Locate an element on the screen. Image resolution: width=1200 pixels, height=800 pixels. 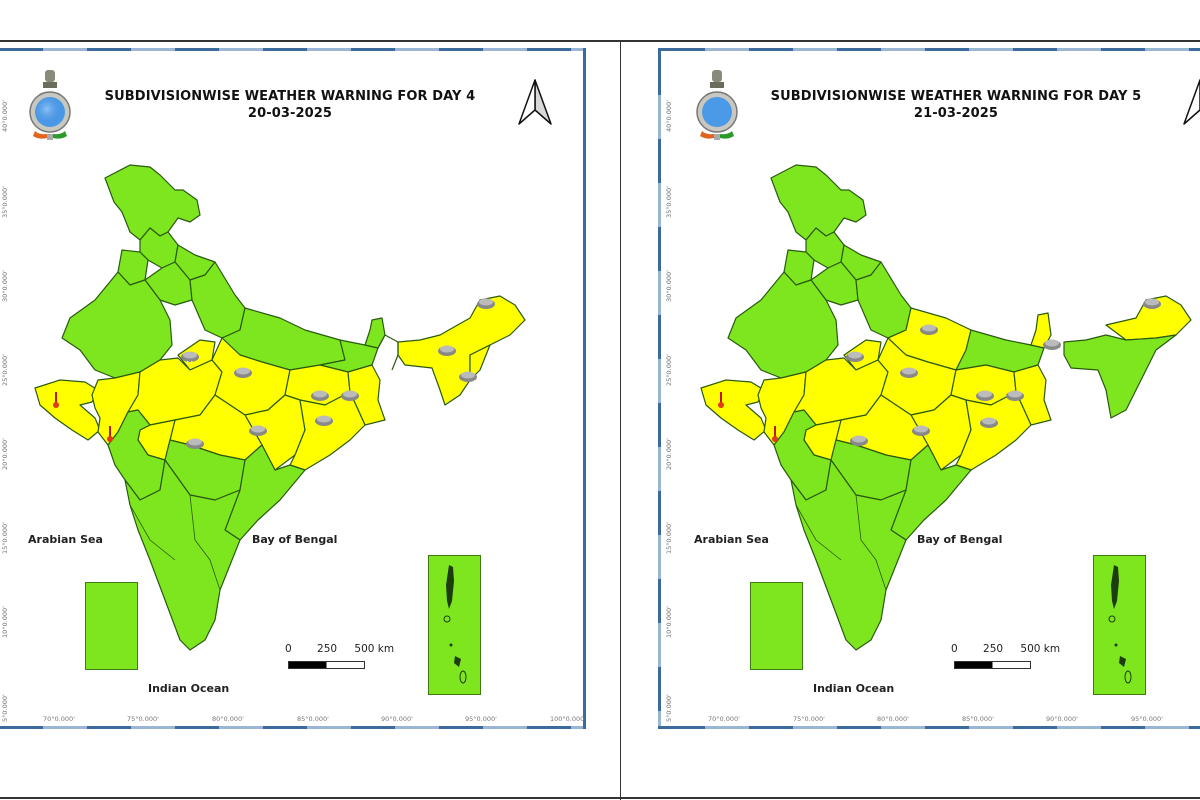
top-rule is located at coordinates (600, 41).